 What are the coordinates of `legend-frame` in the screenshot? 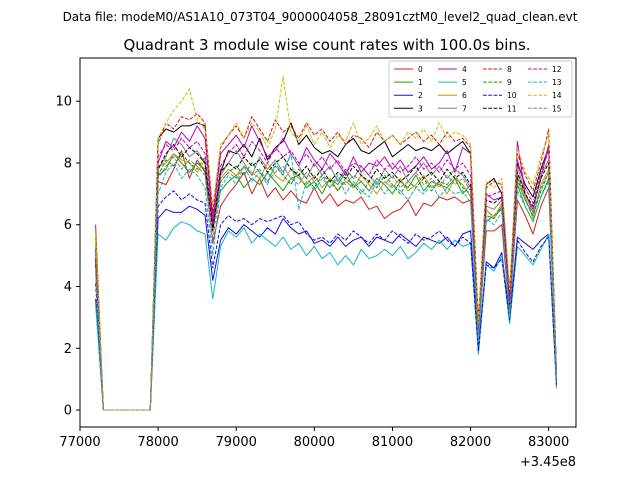 It's located at (480, 89).